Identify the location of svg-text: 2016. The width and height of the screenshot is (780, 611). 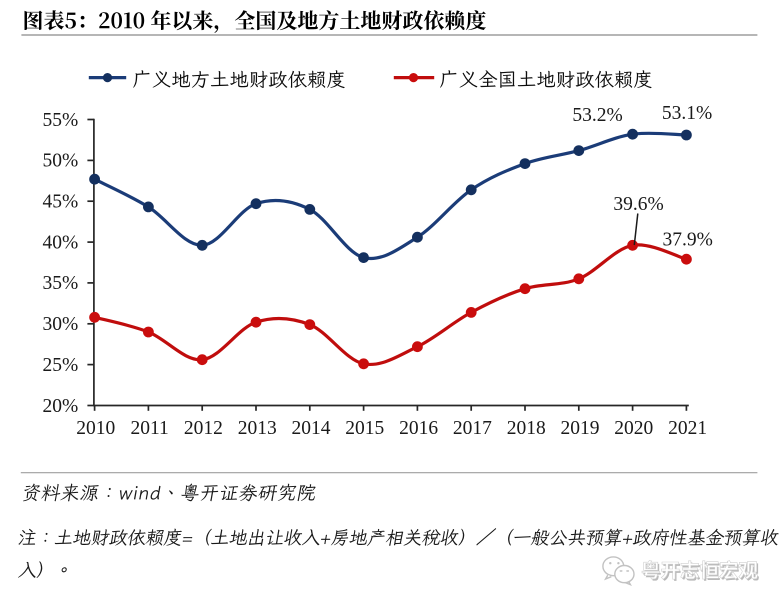
(418, 428).